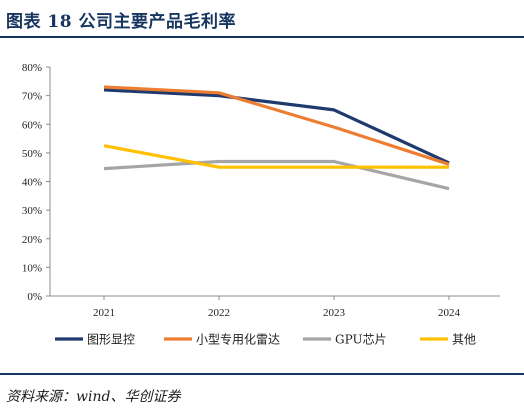  I want to click on y-tick-label: 80%, so click(32, 68).